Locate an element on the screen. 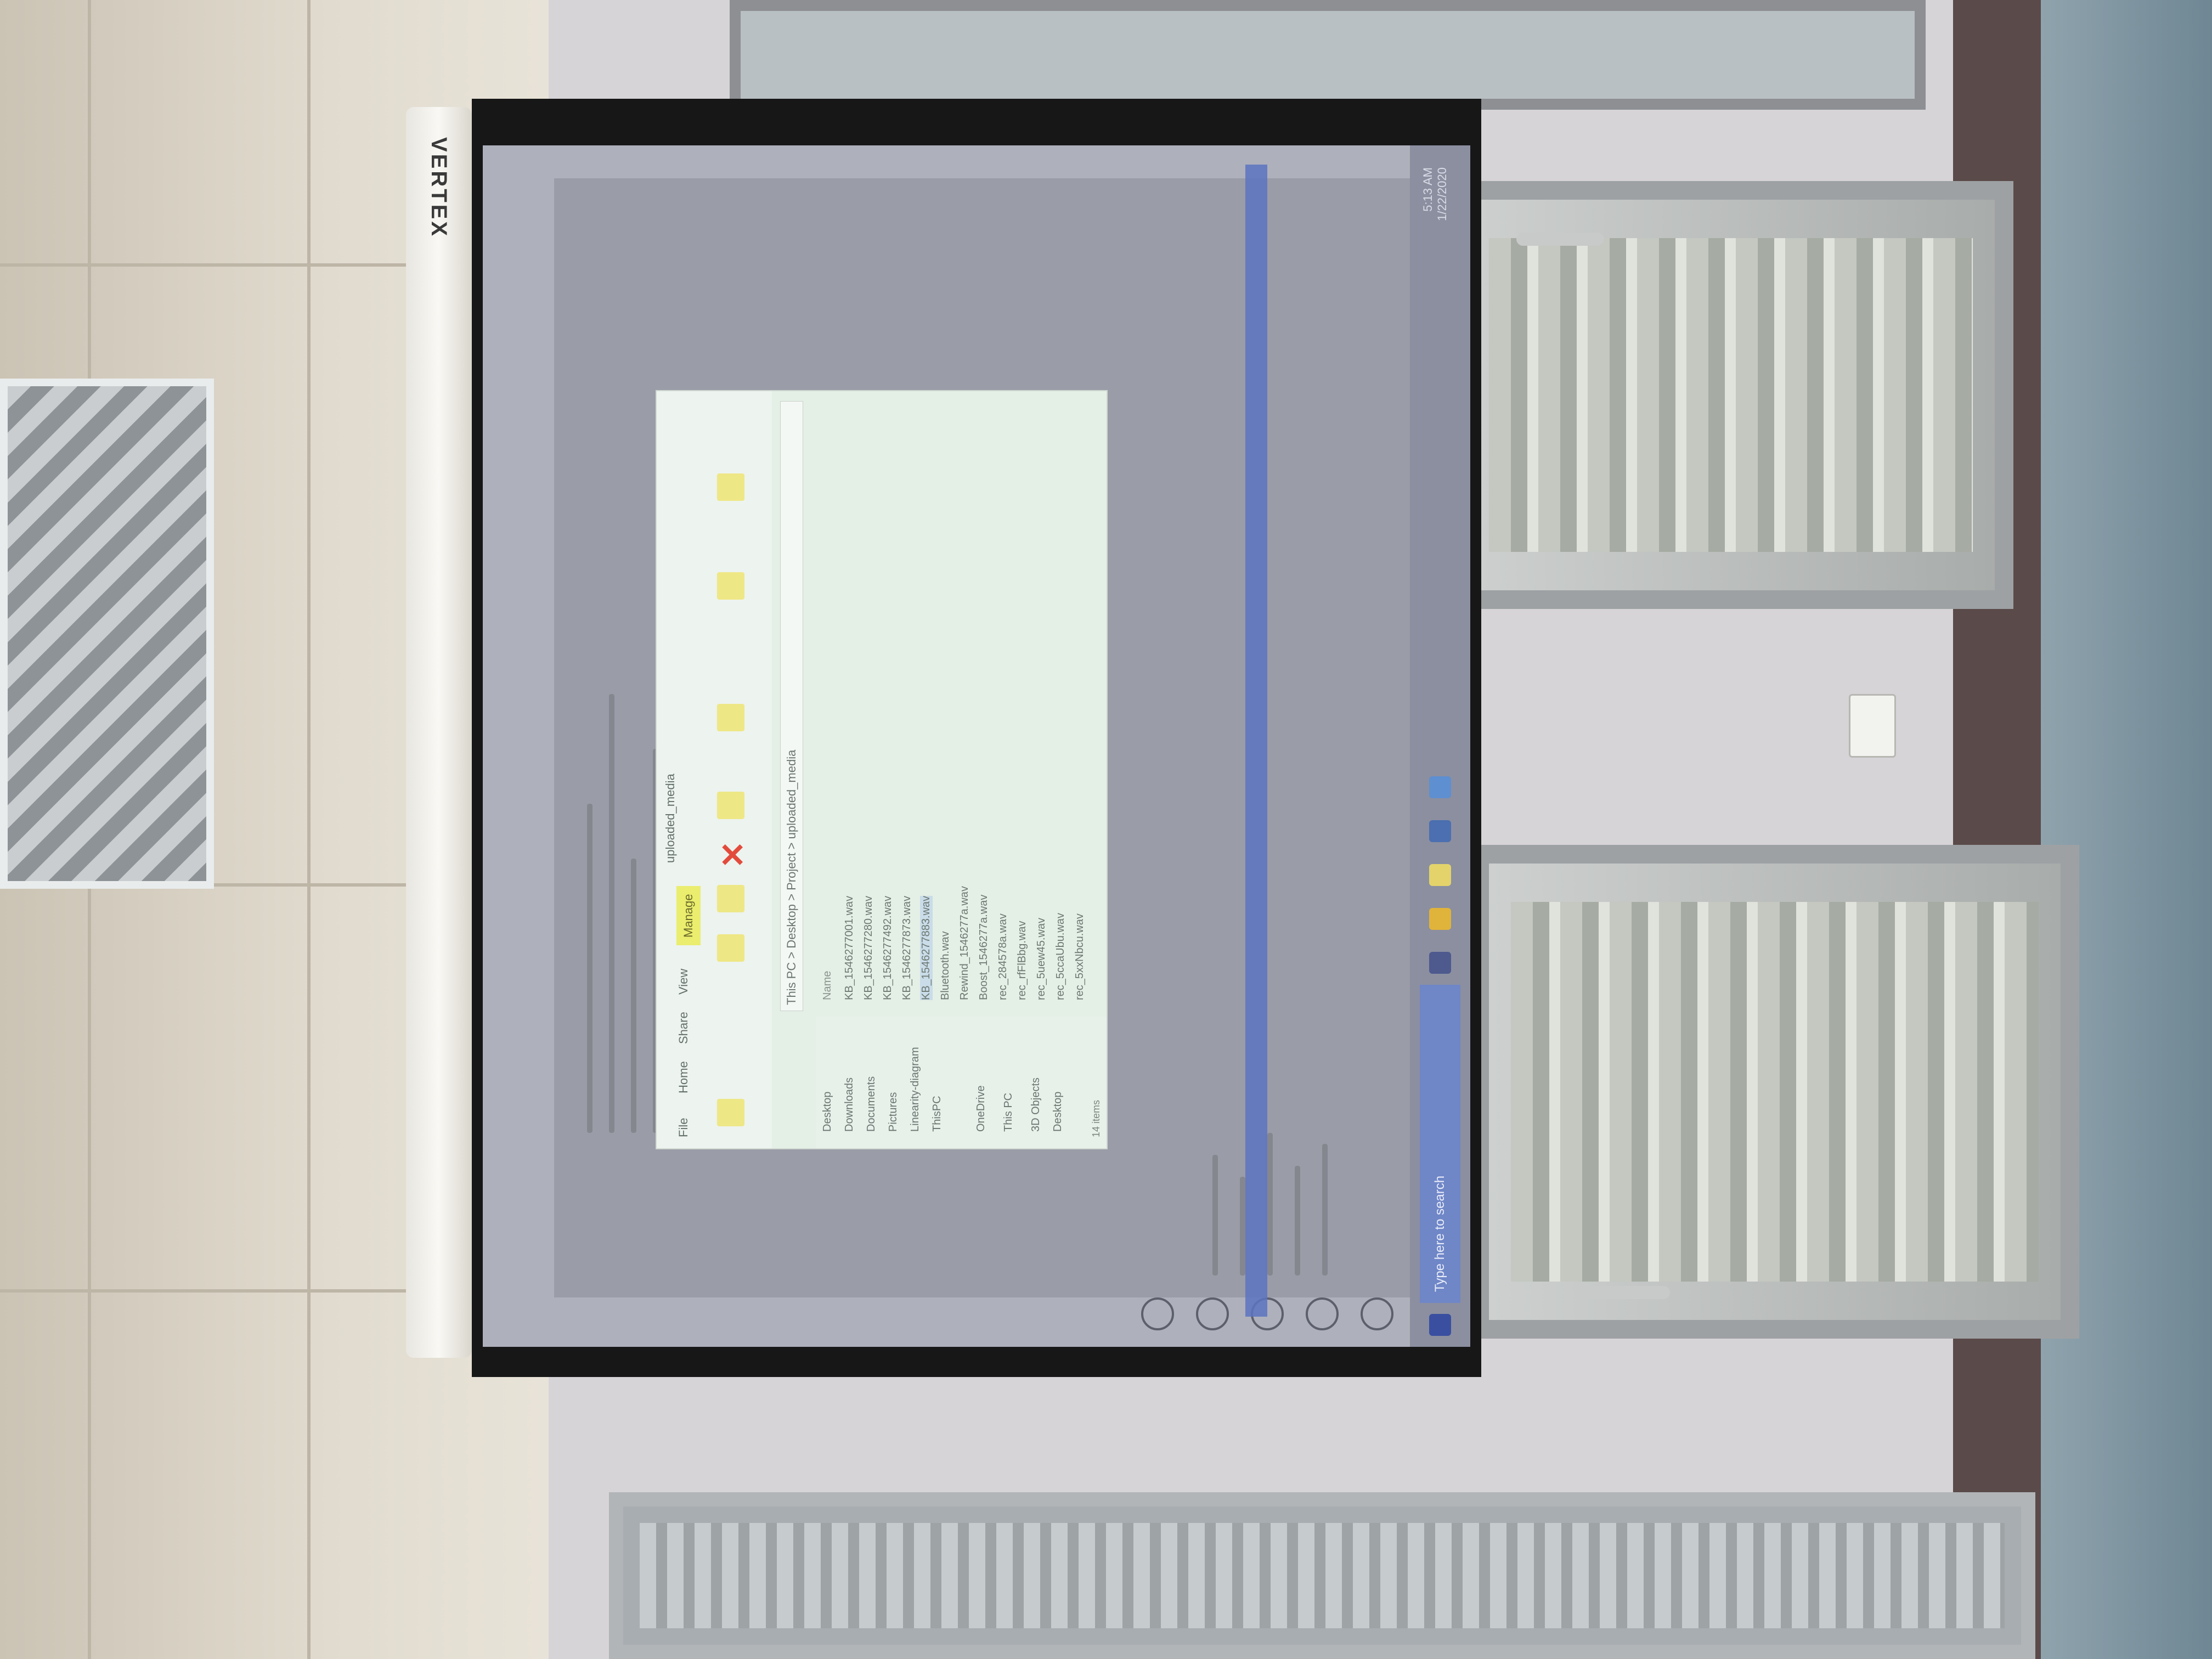 This screenshot has width=2212, height=1659. nav-item: Downloads is located at coordinates (849, 1104).